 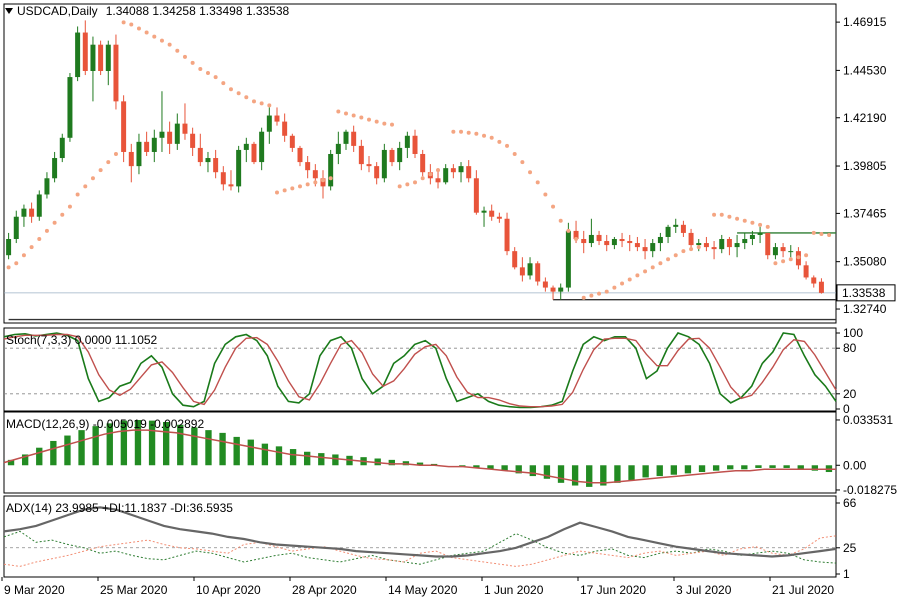 I want to click on dropdown-triangle-icon, so click(x=9, y=11).